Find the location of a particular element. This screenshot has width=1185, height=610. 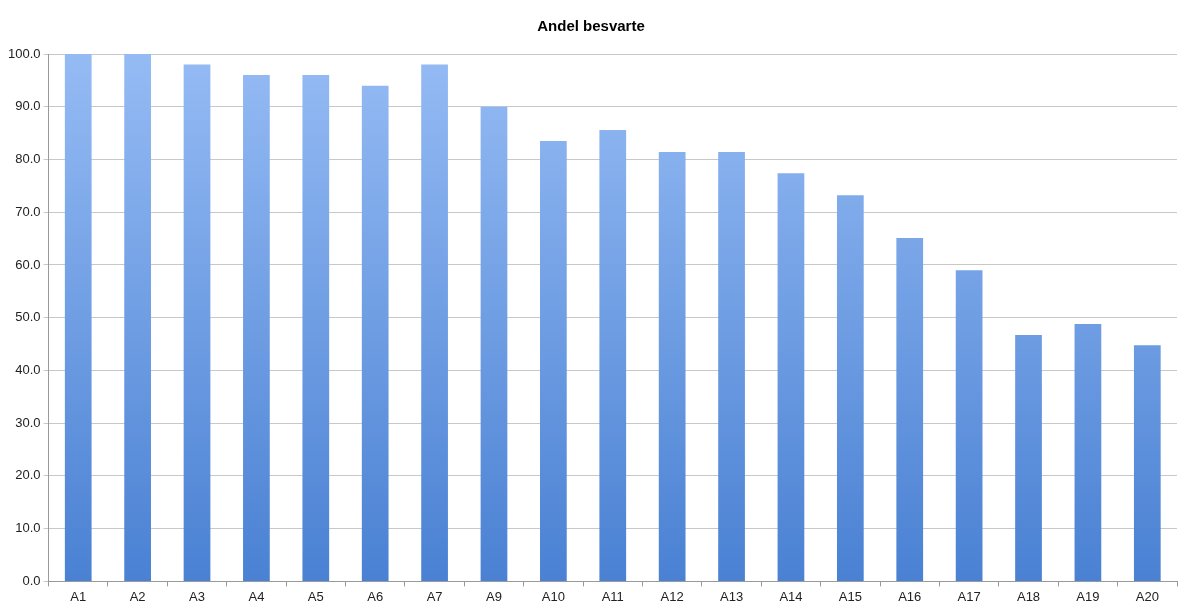

y-tick-label: 10.0 is located at coordinates (28, 528).